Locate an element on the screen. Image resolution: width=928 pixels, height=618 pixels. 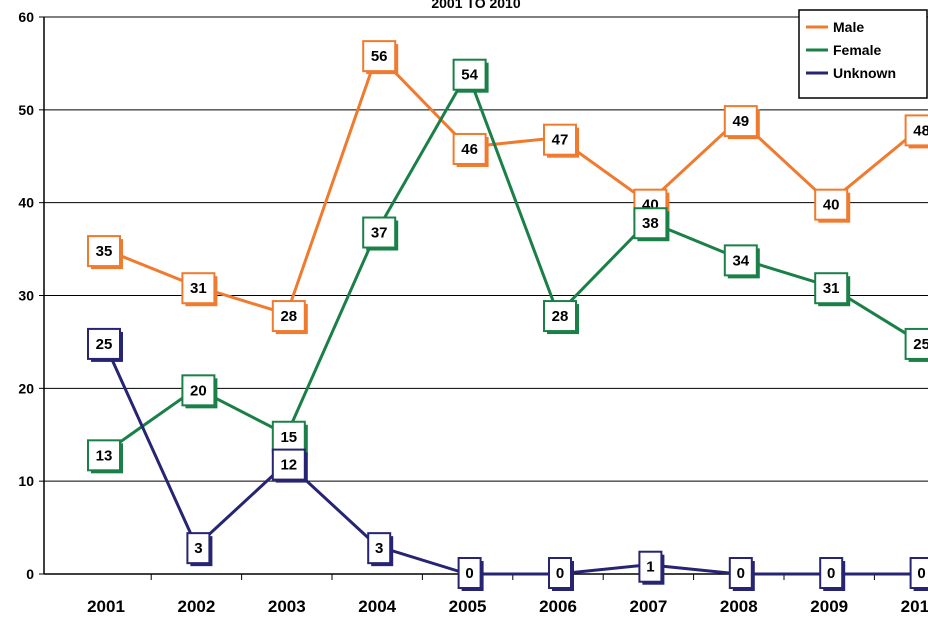
data-label-text: 12 is located at coordinates (288, 465).